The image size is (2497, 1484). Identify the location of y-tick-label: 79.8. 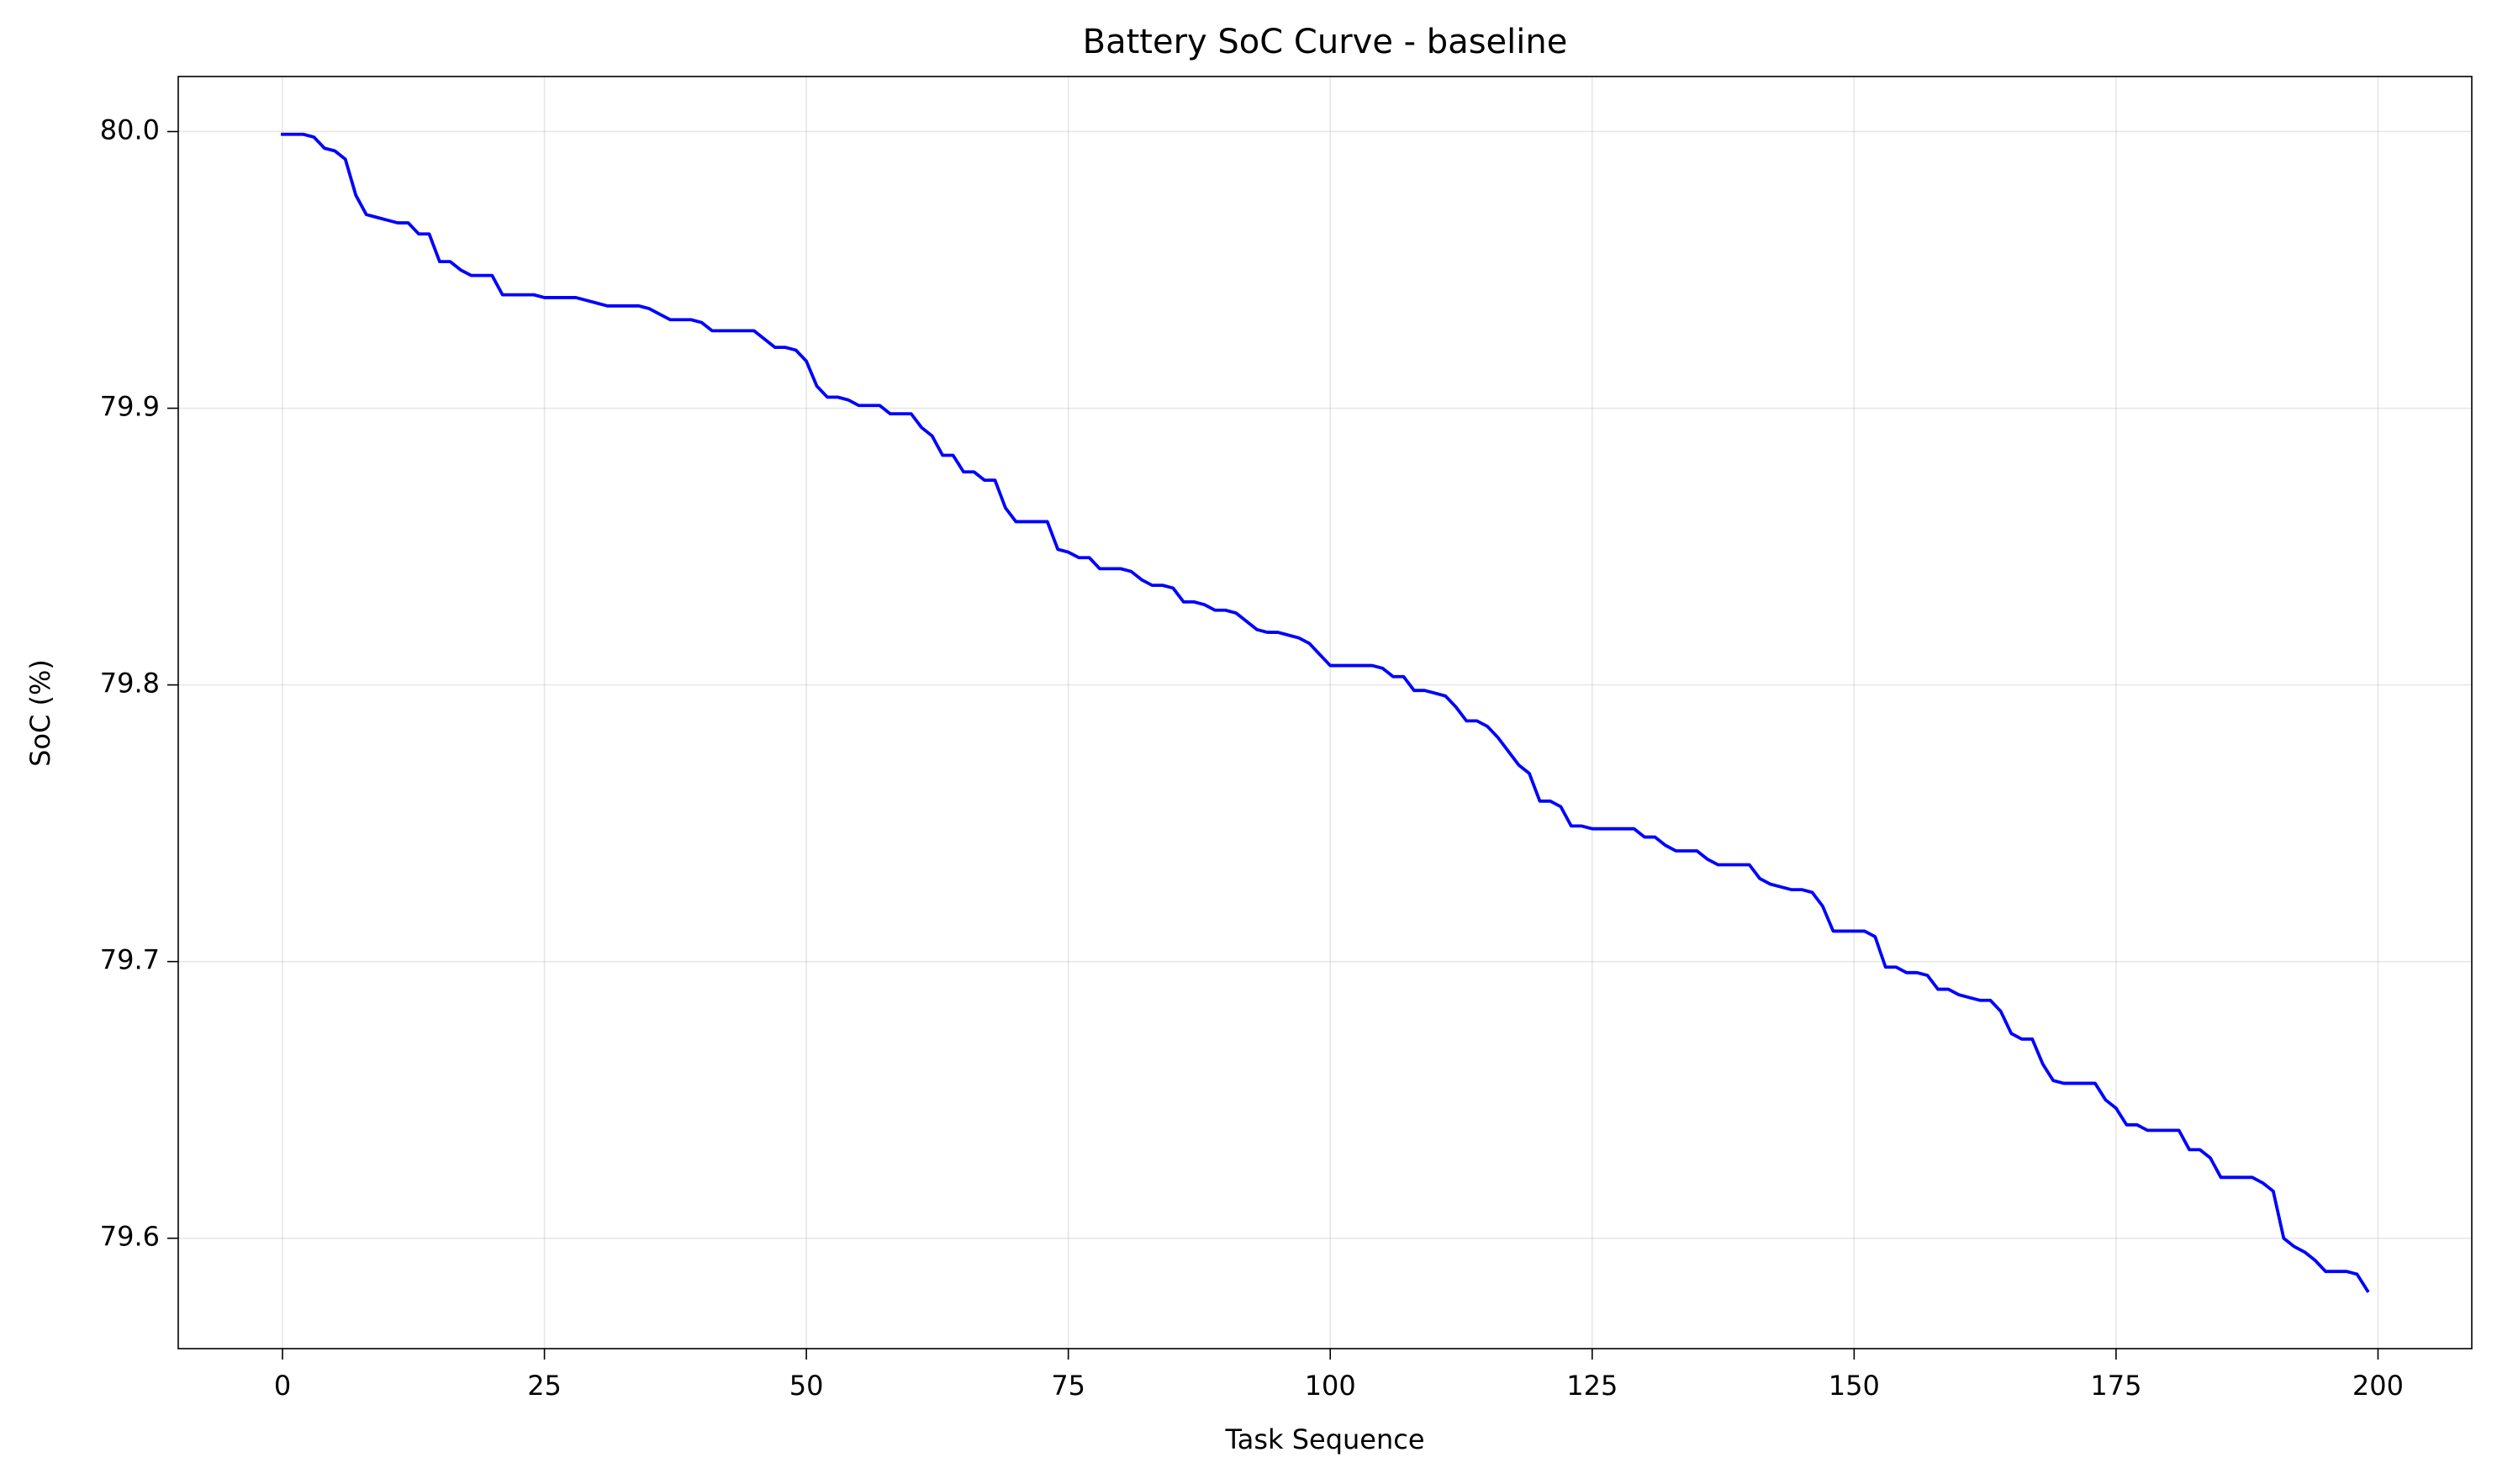
(130, 684).